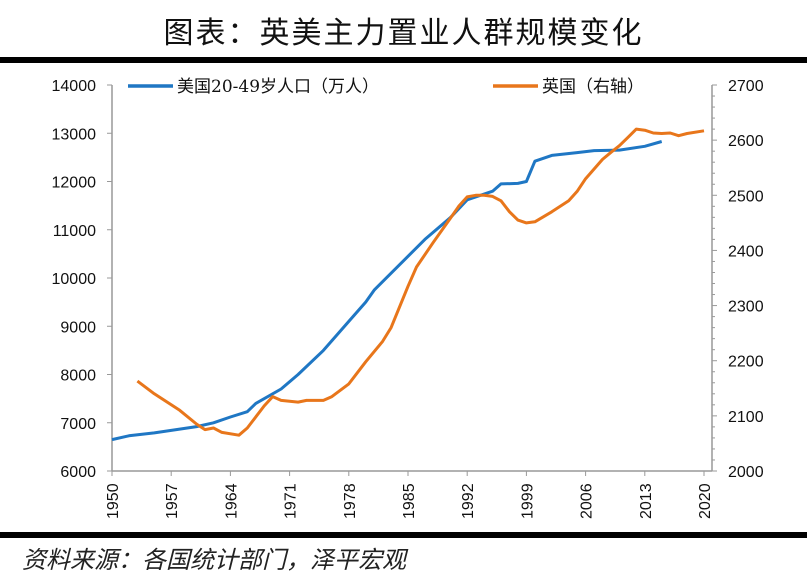 Image resolution: width=807 pixels, height=581 pixels. Describe the element at coordinates (403, 60) in the screenshot. I see `top-divider` at that location.